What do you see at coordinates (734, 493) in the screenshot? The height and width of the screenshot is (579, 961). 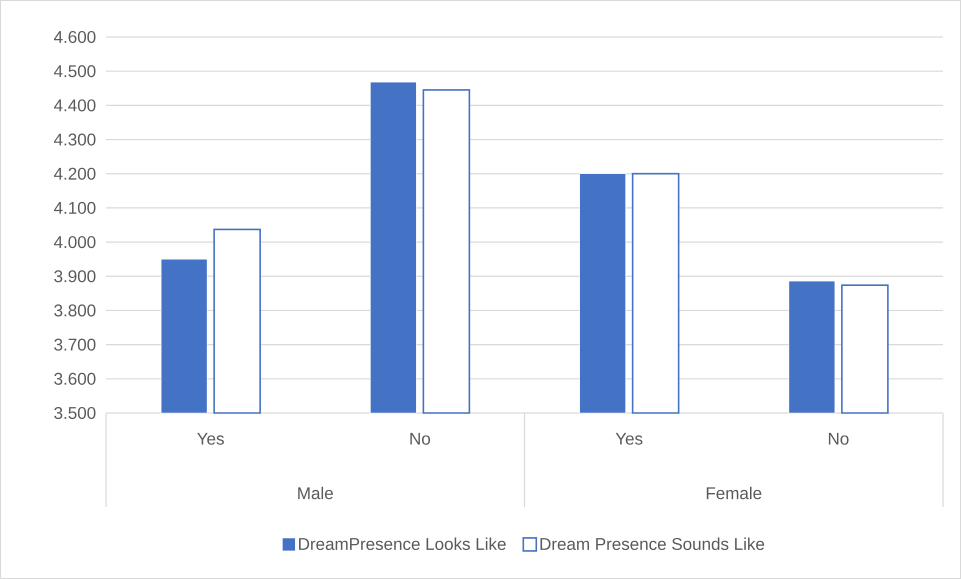 I see `text: Female` at bounding box center [734, 493].